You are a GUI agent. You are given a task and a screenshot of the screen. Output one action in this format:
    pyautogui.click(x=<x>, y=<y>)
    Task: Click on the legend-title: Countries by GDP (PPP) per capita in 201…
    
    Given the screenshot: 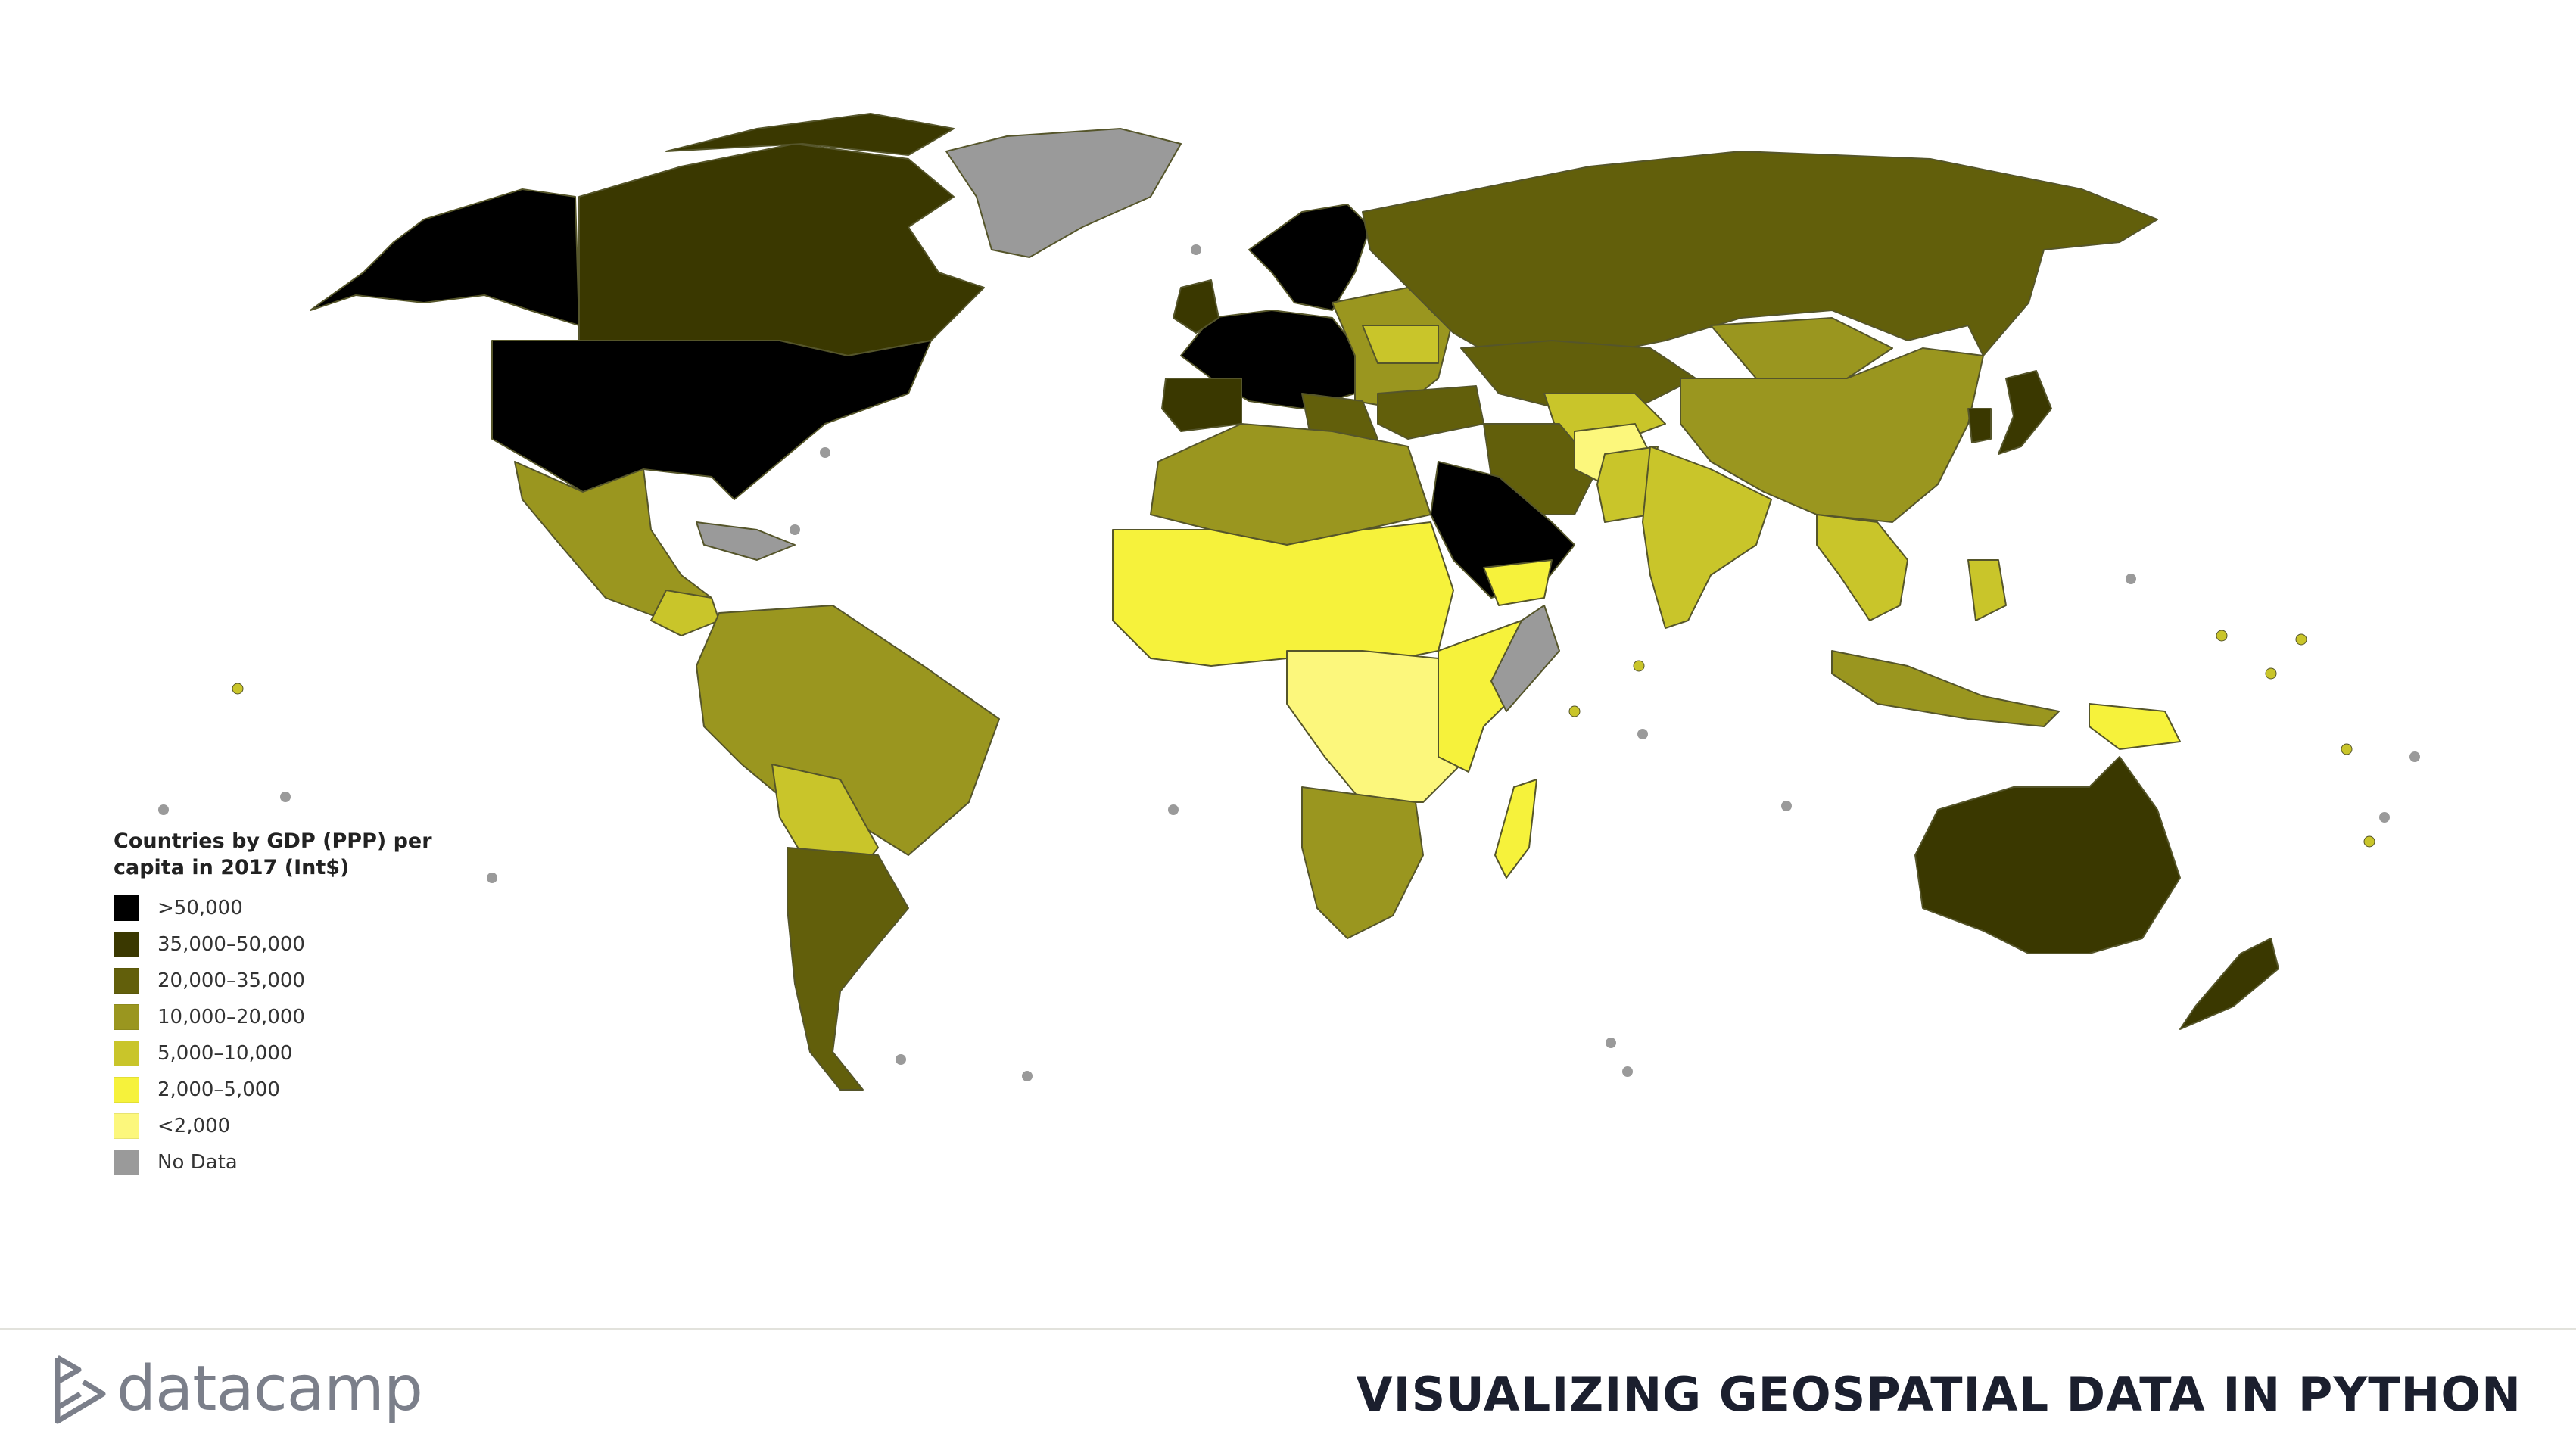 What is the action you would take?
    pyautogui.click(x=273, y=854)
    